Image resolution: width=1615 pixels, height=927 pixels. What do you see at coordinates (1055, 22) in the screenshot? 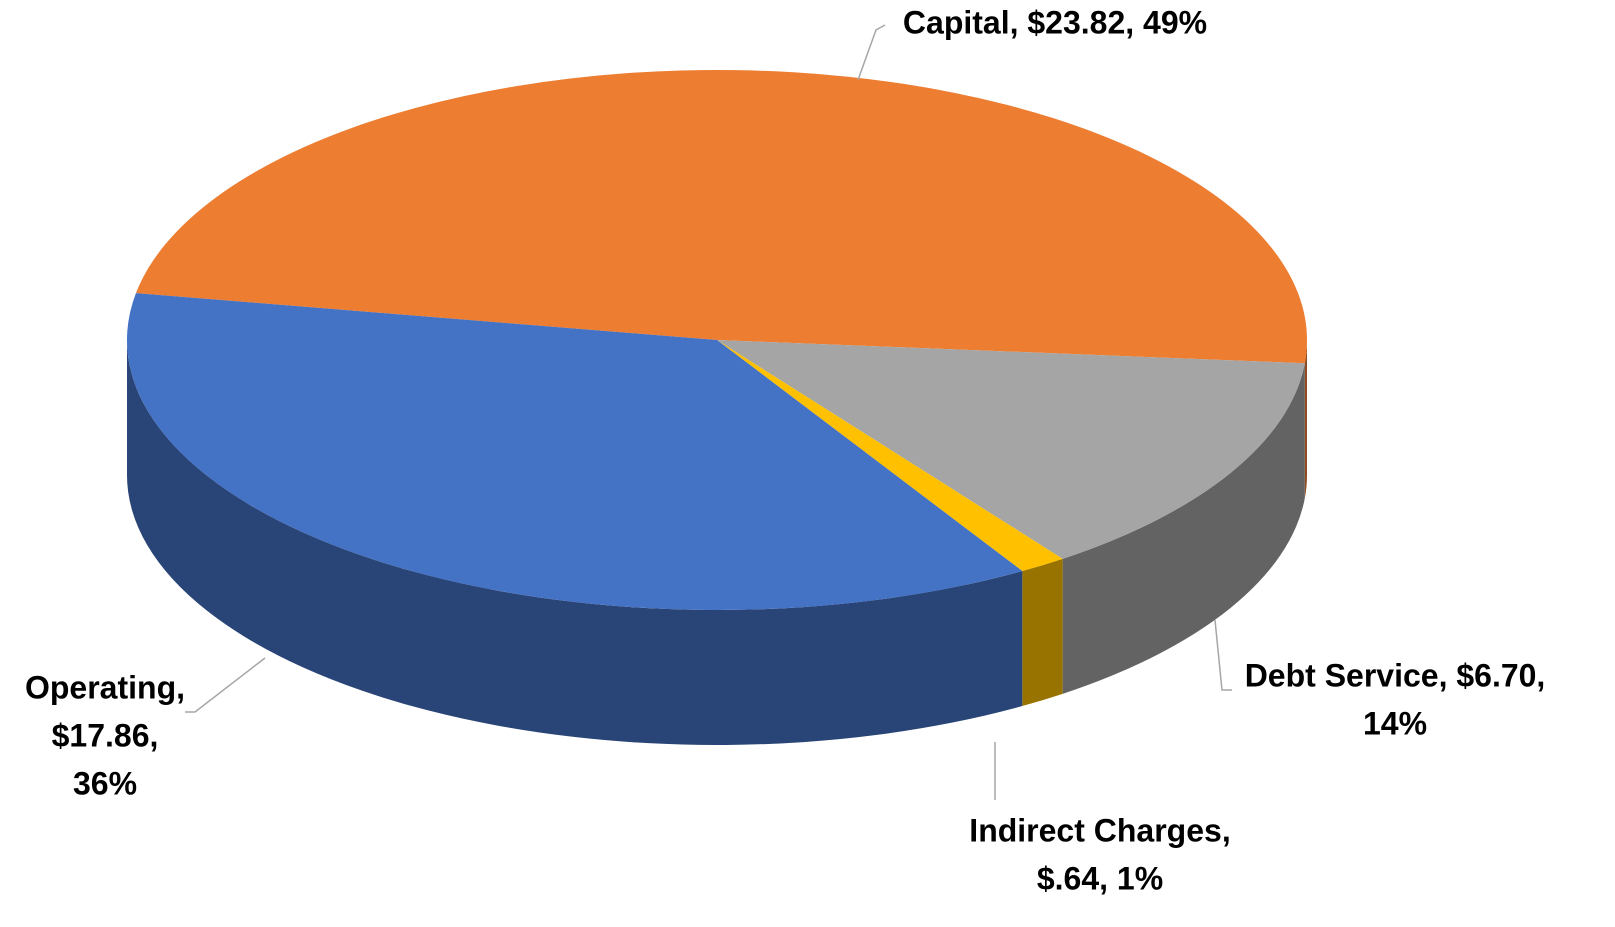
I see `data-label: Capital, $23.82, 49%` at bounding box center [1055, 22].